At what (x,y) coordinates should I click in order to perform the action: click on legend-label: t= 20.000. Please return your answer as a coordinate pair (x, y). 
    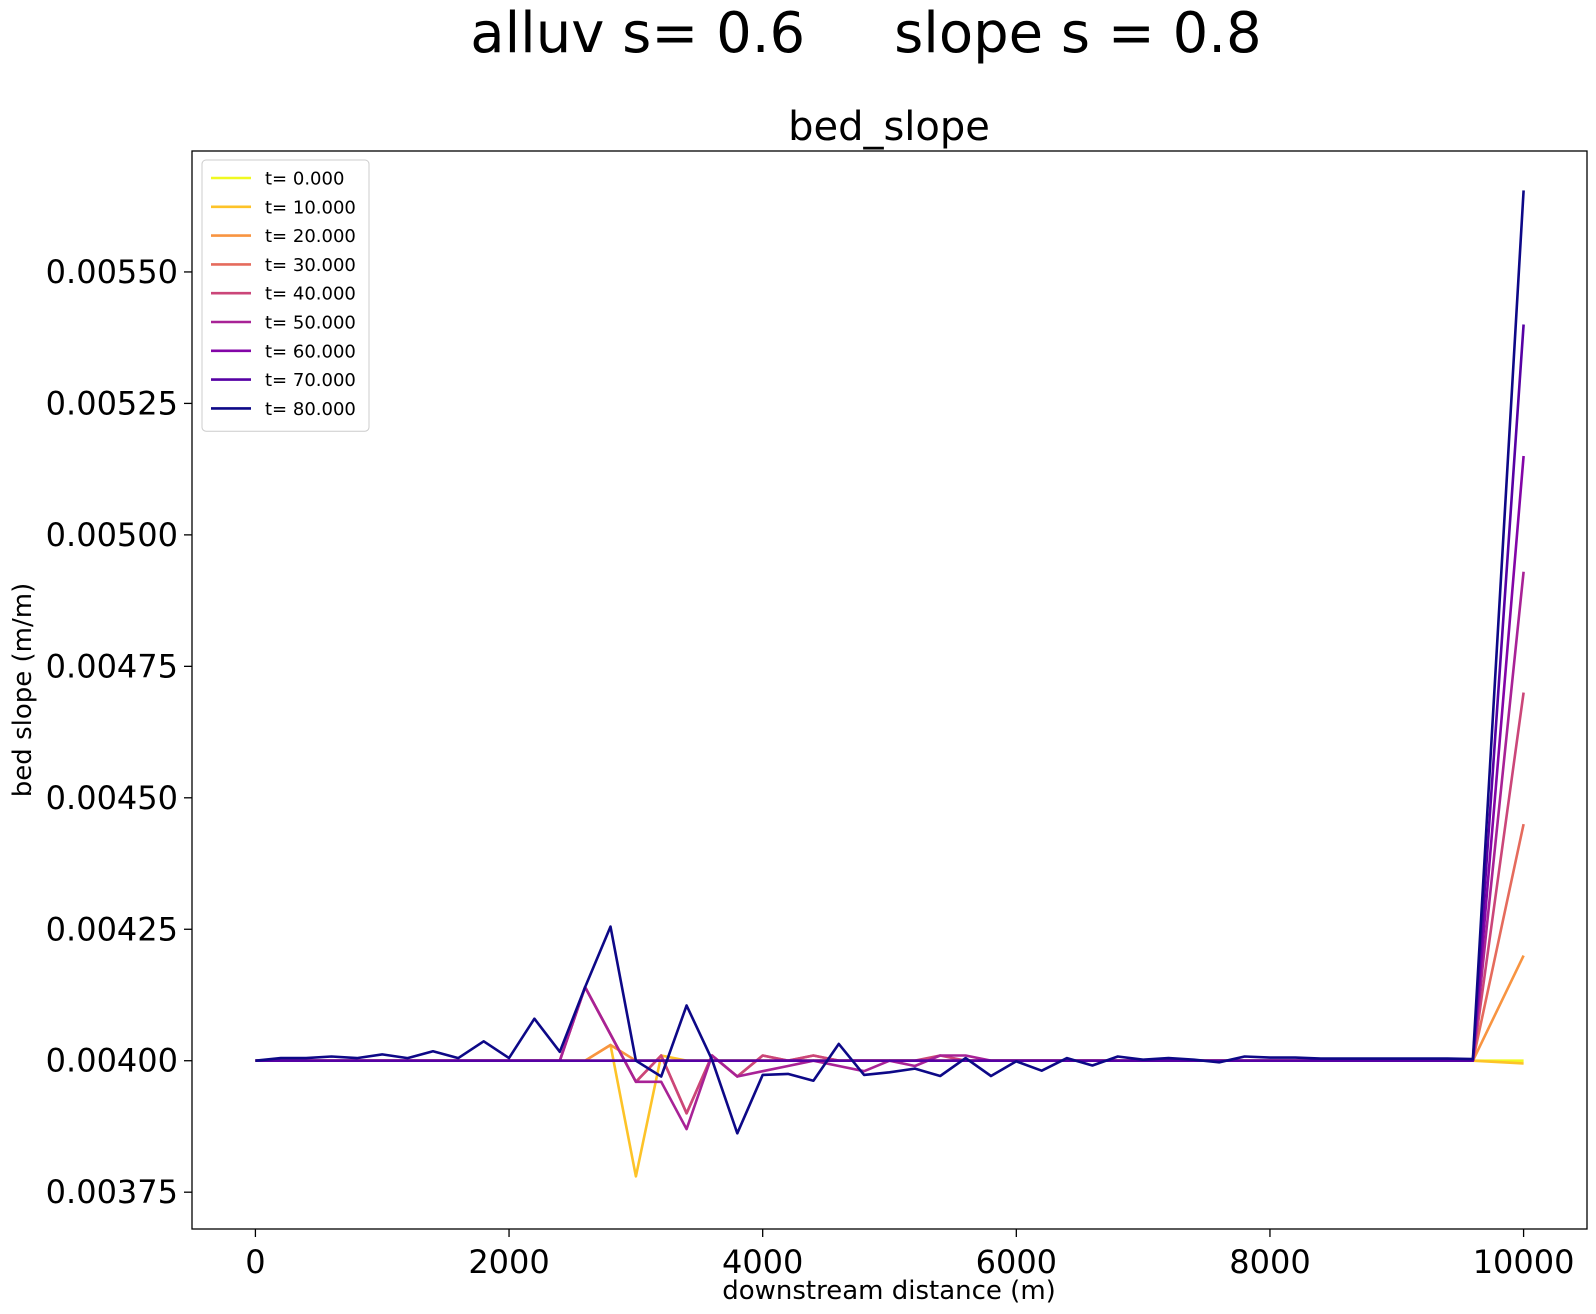
    Looking at the image, I should click on (310, 236).